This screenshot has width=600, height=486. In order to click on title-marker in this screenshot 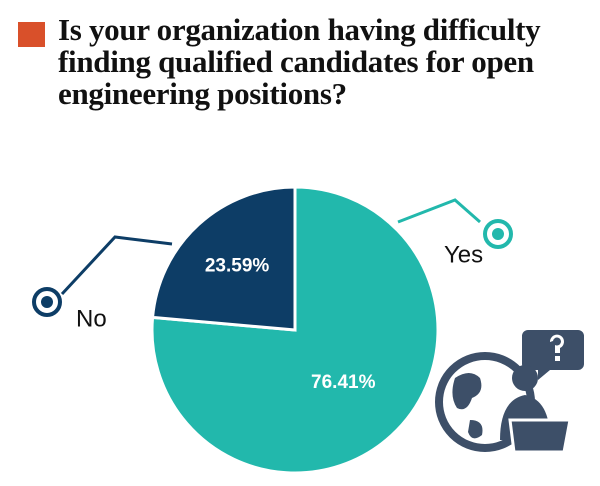, I will do `click(31, 34)`.